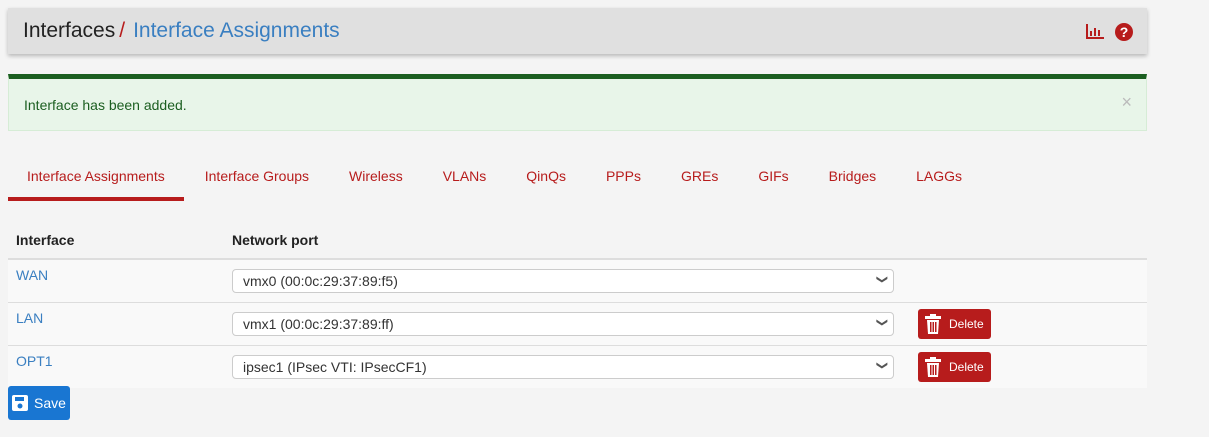 The width and height of the screenshot is (1209, 437). What do you see at coordinates (852, 176) in the screenshot?
I see `tab-bridges: Bridges` at bounding box center [852, 176].